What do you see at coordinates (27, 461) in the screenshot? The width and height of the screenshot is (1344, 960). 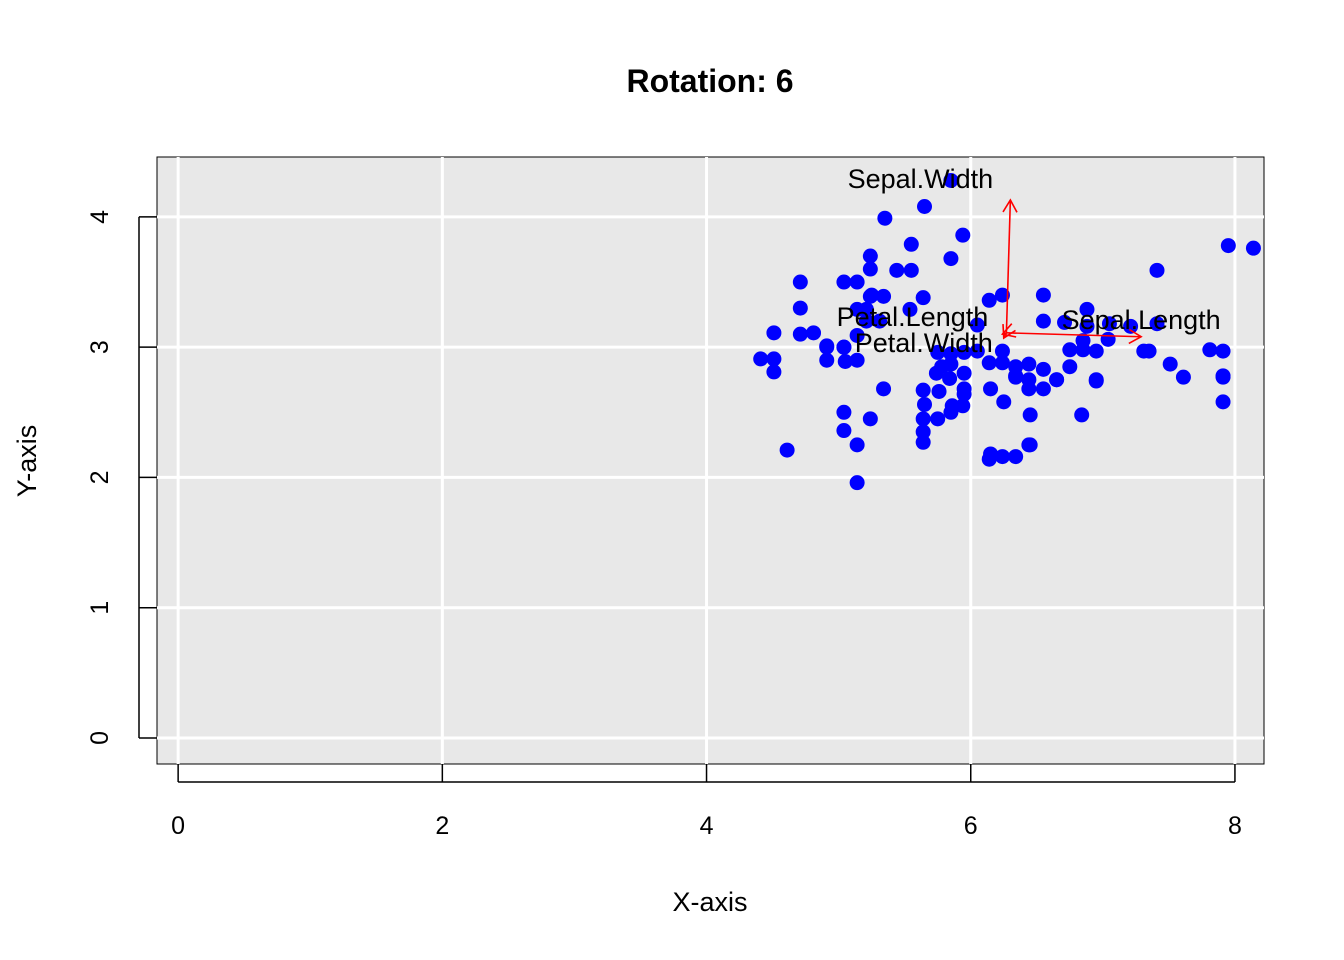 I see `y-axis-title: Y-axis` at bounding box center [27, 461].